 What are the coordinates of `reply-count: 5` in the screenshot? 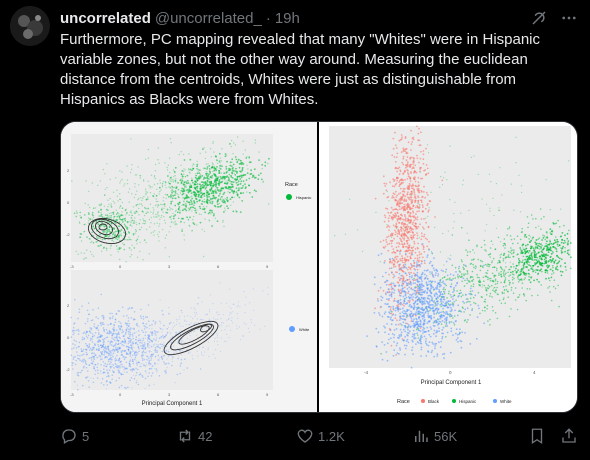 It's located at (86, 436).